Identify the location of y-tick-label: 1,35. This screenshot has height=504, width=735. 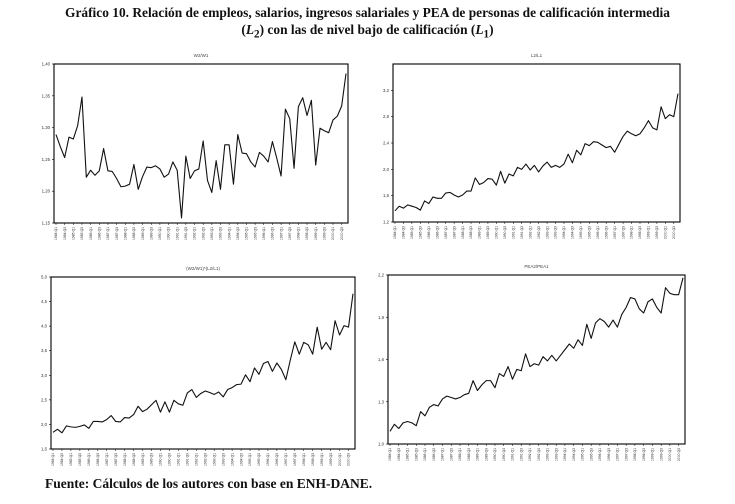
(46, 95).